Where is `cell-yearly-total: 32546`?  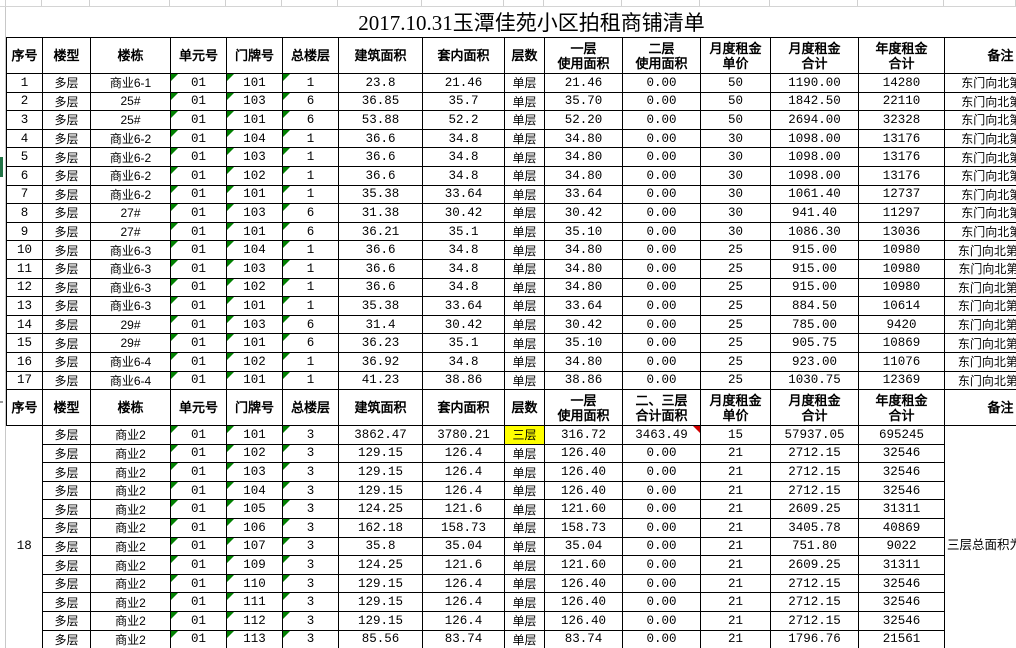
cell-yearly-total: 32546 is located at coordinates (901, 472).